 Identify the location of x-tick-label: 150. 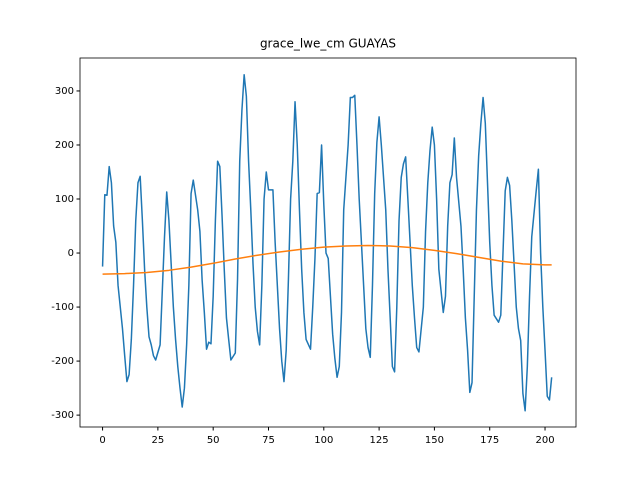
(434, 440).